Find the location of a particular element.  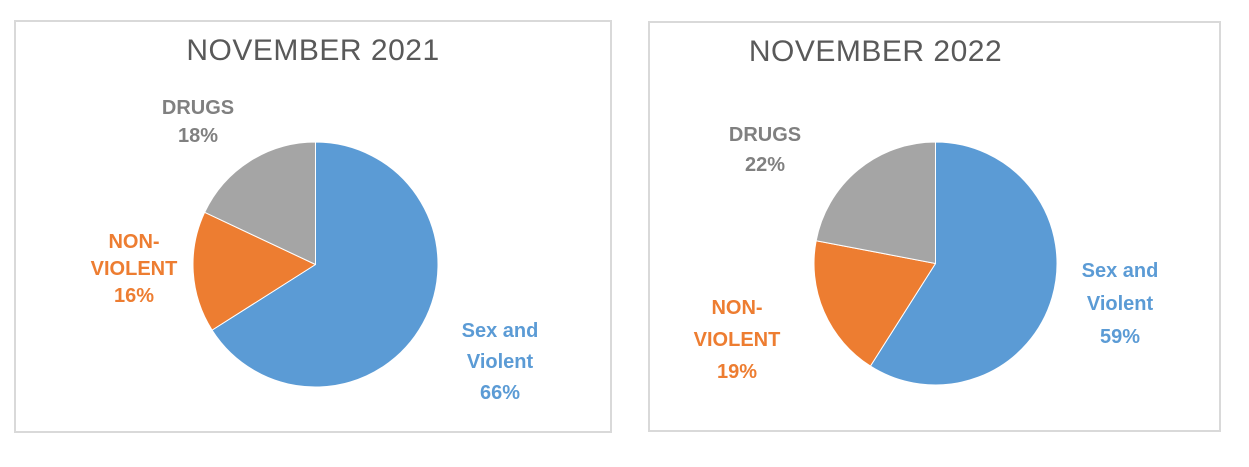

pie-chart-november-2021 is located at coordinates (315, 264).